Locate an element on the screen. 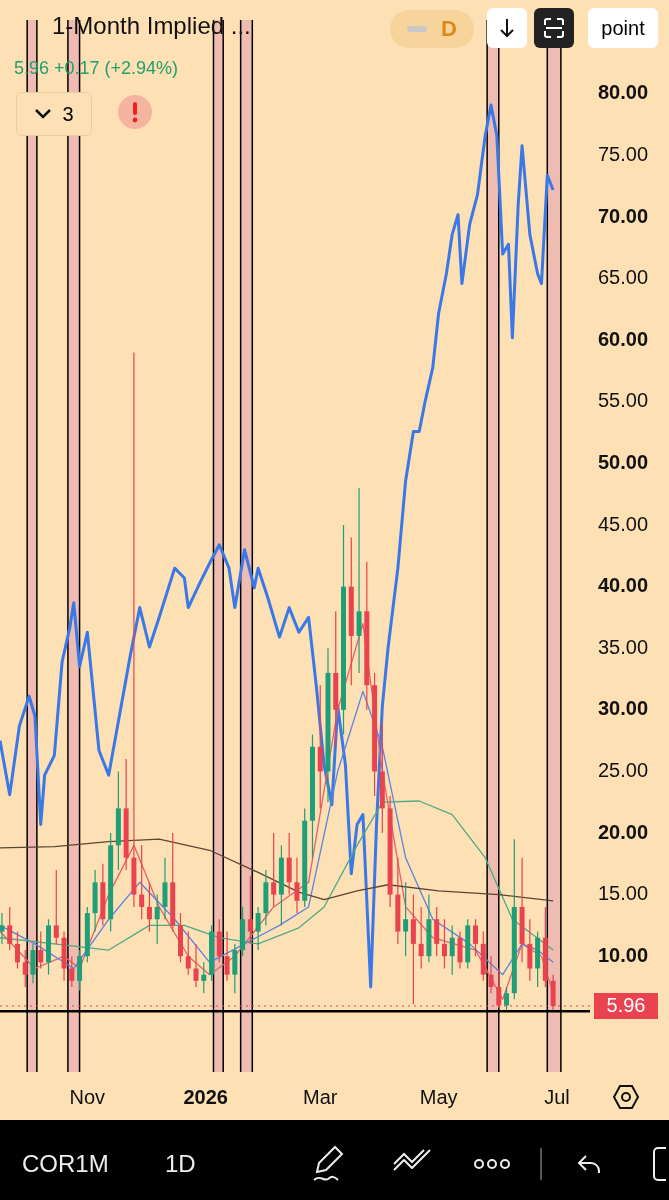 The height and width of the screenshot is (1200, 669). y-tick-label: 80.00 is located at coordinates (623, 92).